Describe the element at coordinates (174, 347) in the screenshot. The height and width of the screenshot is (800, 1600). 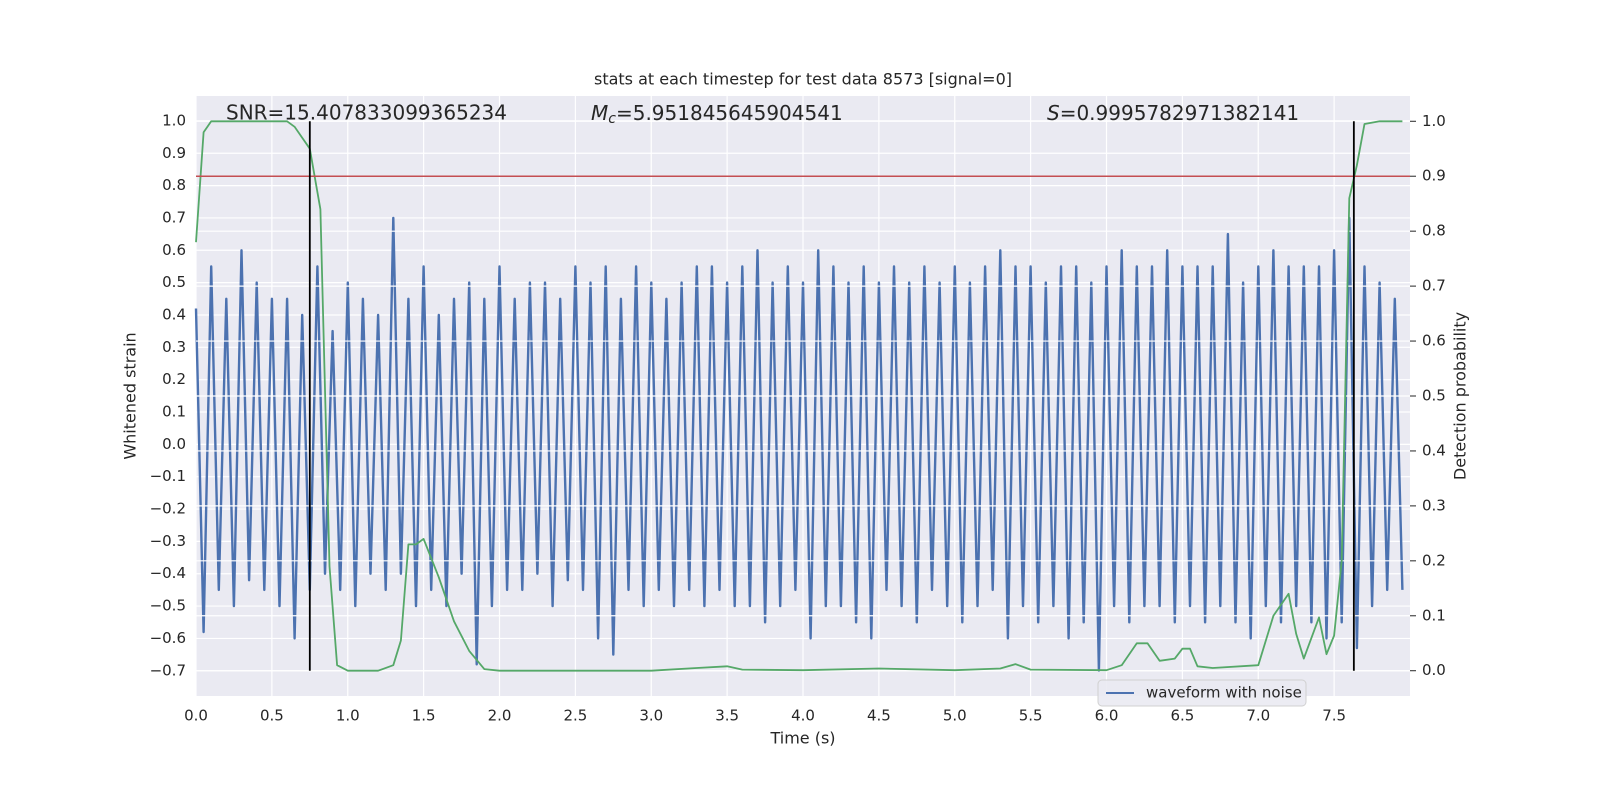
I see `y-tick-label: 0.3` at that location.